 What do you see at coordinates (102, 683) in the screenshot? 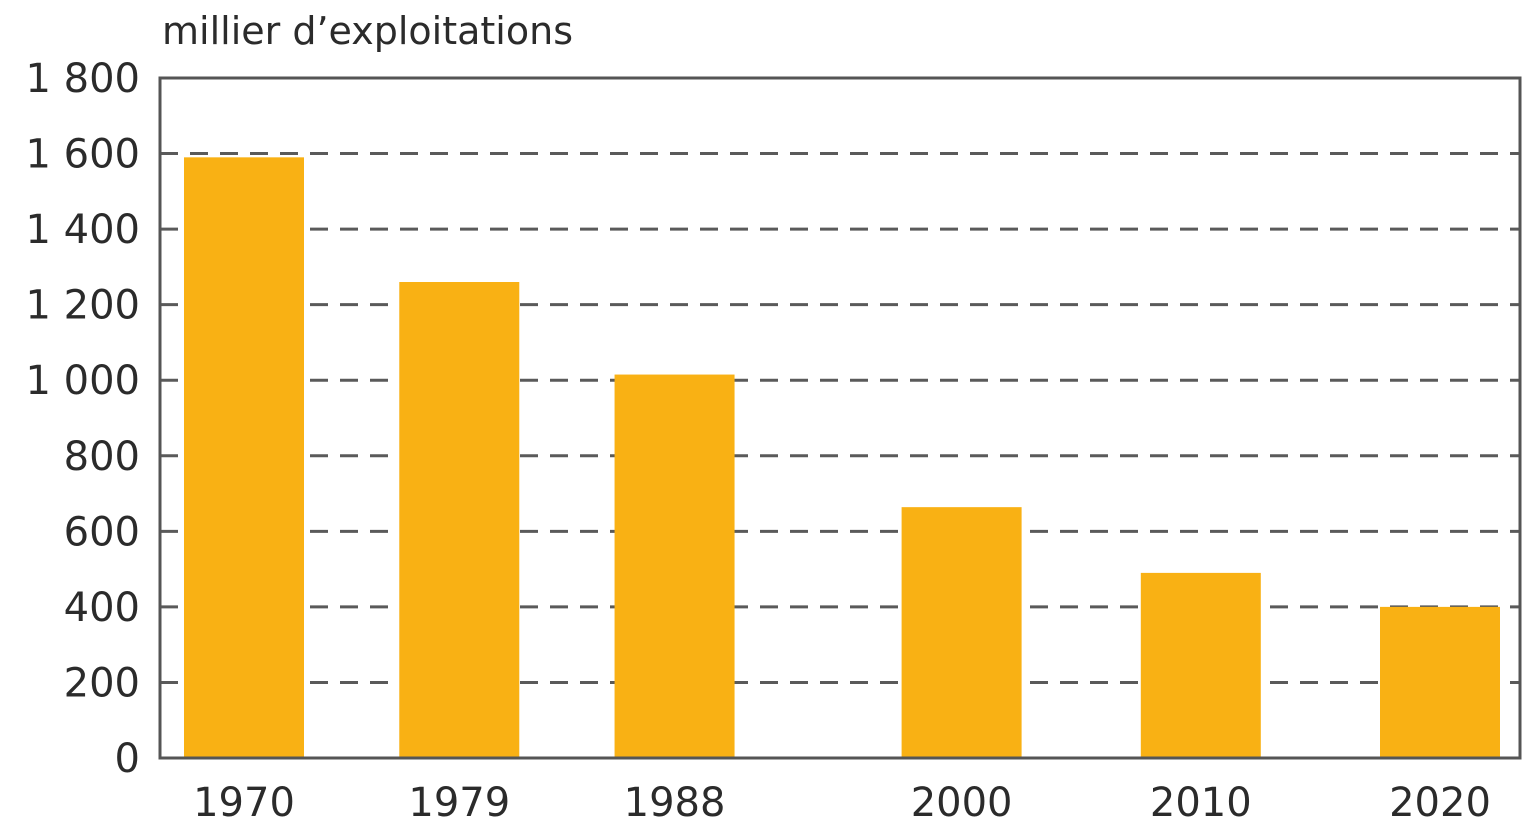
I see `y-tick-label: 200` at bounding box center [102, 683].